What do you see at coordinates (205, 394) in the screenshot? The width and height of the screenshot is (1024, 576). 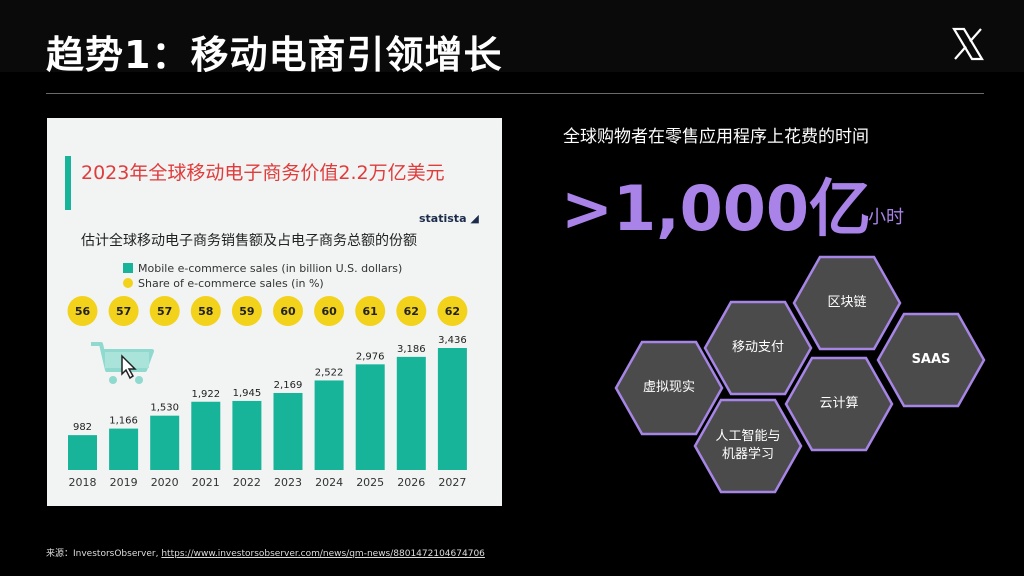 I see `bar-value-label: 1,922` at bounding box center [205, 394].